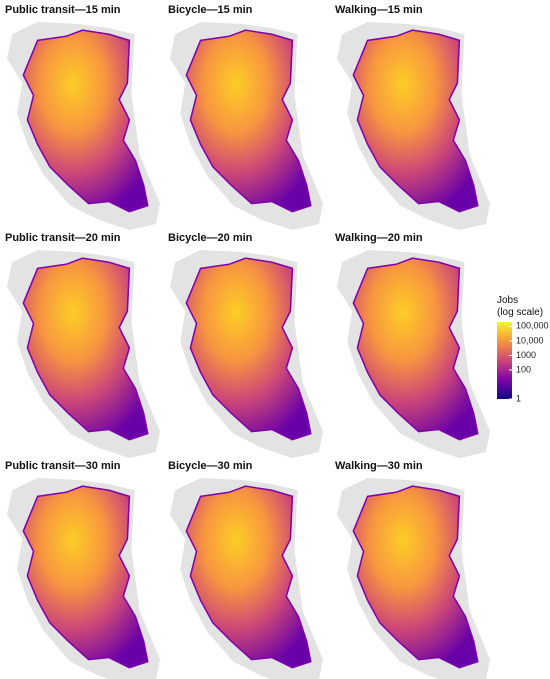 Image resolution: width=550 pixels, height=679 pixels. I want to click on panel-title: Public transit—15 min, so click(63, 10).